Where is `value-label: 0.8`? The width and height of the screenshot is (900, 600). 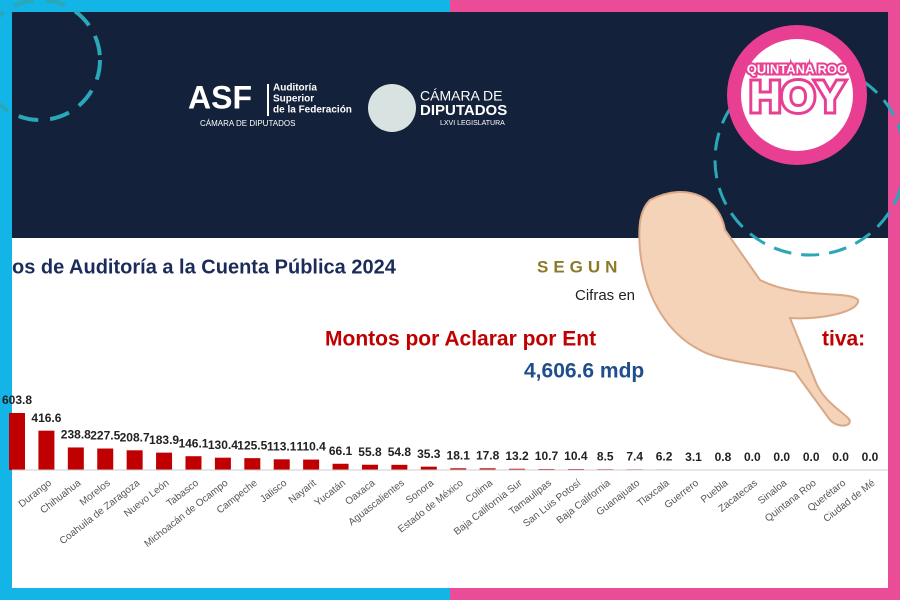 value-label: 0.8 is located at coordinates (723, 457).